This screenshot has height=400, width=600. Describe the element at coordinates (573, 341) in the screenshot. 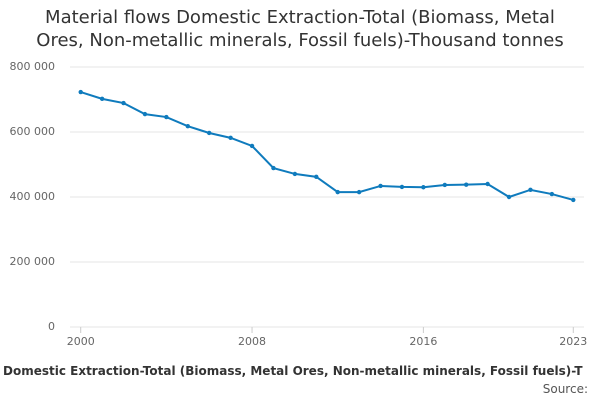

I see `x-tick-label: 2023` at that location.